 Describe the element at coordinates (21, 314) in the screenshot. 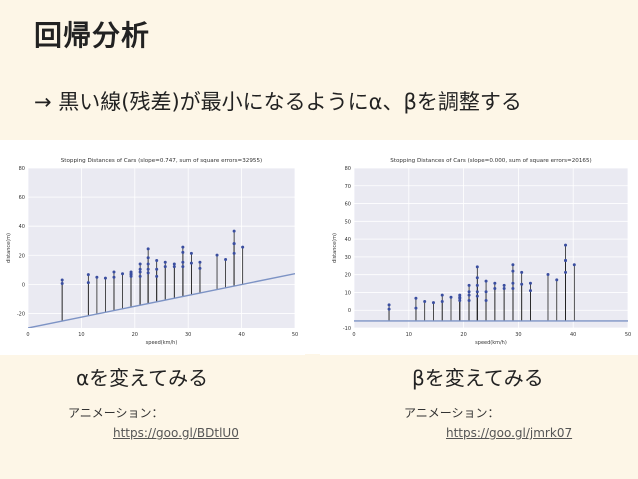

I see `y-tick-label: -20` at that location.